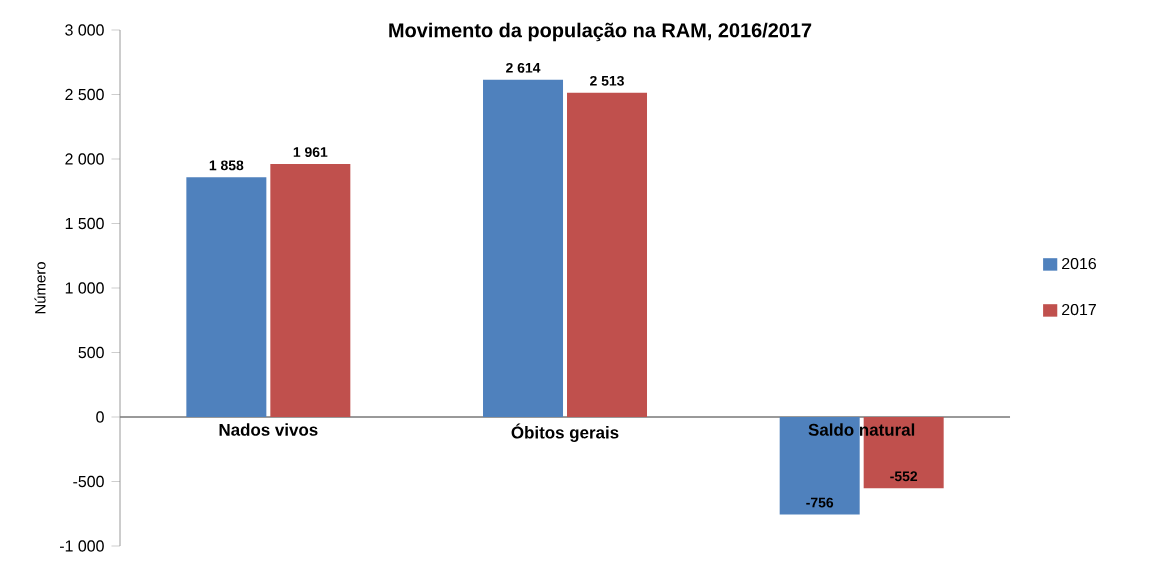  I want to click on x-tick-label: Óbitos gerais, so click(565, 432).